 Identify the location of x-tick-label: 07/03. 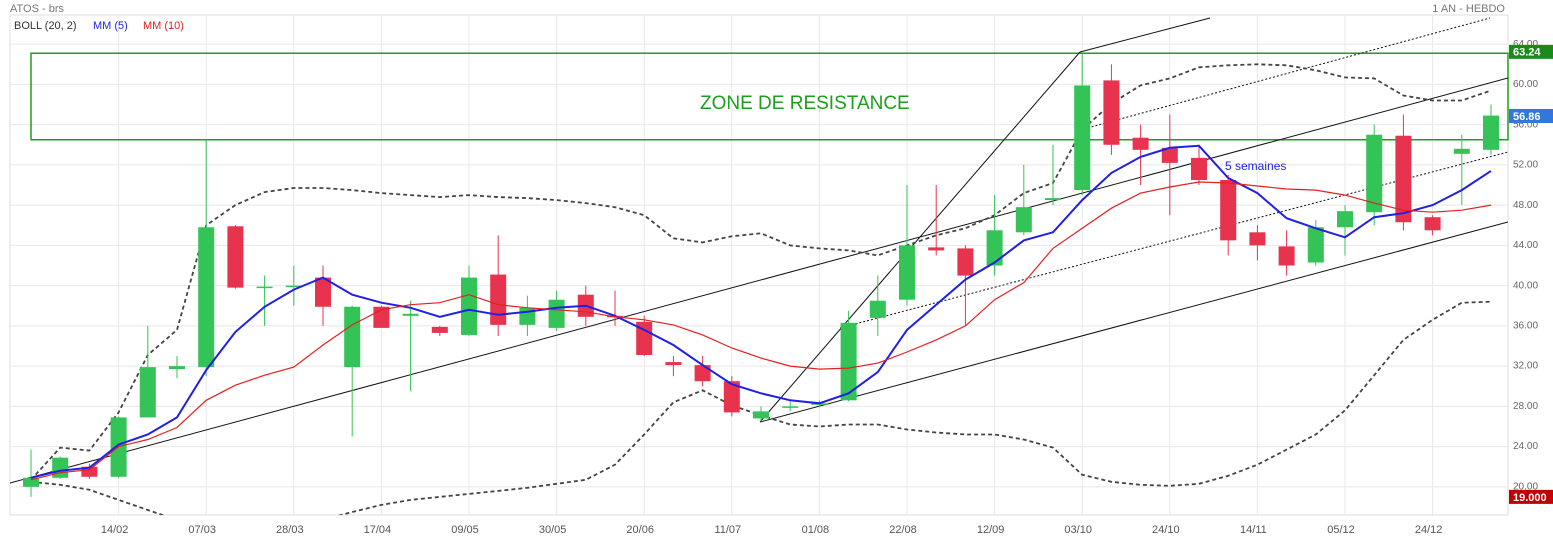
(202, 530).